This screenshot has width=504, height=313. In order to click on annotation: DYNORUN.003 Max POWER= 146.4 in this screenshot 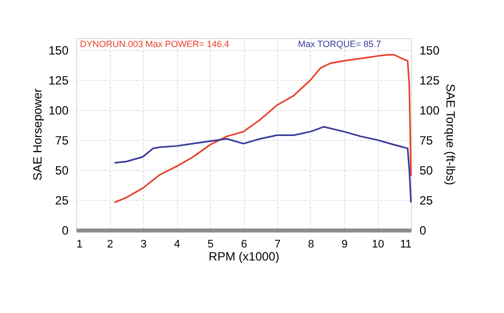, I will do `click(155, 44)`.